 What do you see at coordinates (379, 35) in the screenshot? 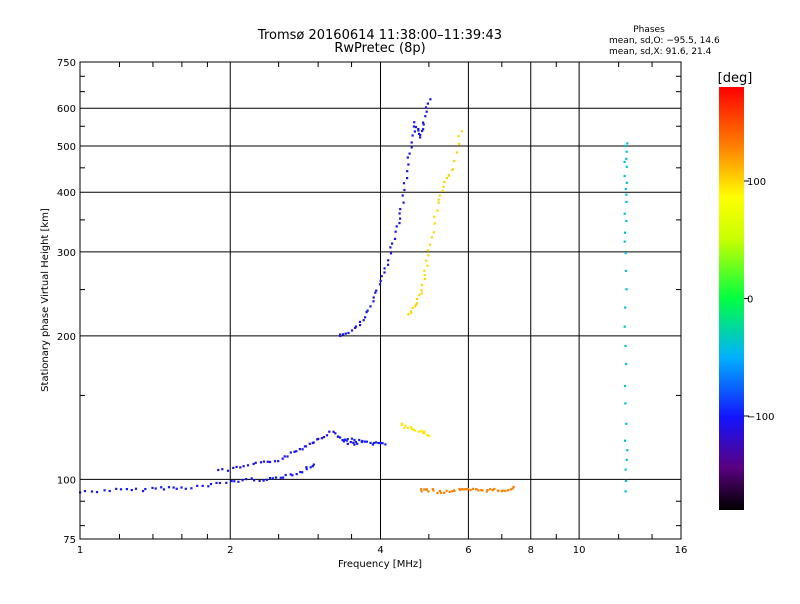
I see `chart-title: Tromsø 20160614 11:38:00–11:39:43` at bounding box center [379, 35].